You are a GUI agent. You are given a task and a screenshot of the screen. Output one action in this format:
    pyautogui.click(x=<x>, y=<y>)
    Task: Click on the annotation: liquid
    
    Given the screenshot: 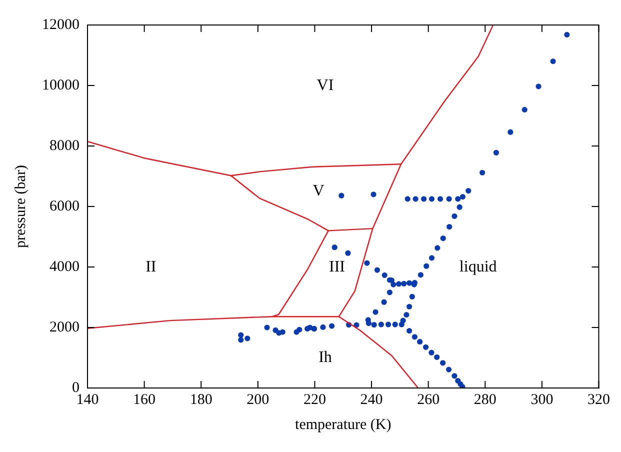 What is the action you would take?
    pyautogui.click(x=478, y=267)
    